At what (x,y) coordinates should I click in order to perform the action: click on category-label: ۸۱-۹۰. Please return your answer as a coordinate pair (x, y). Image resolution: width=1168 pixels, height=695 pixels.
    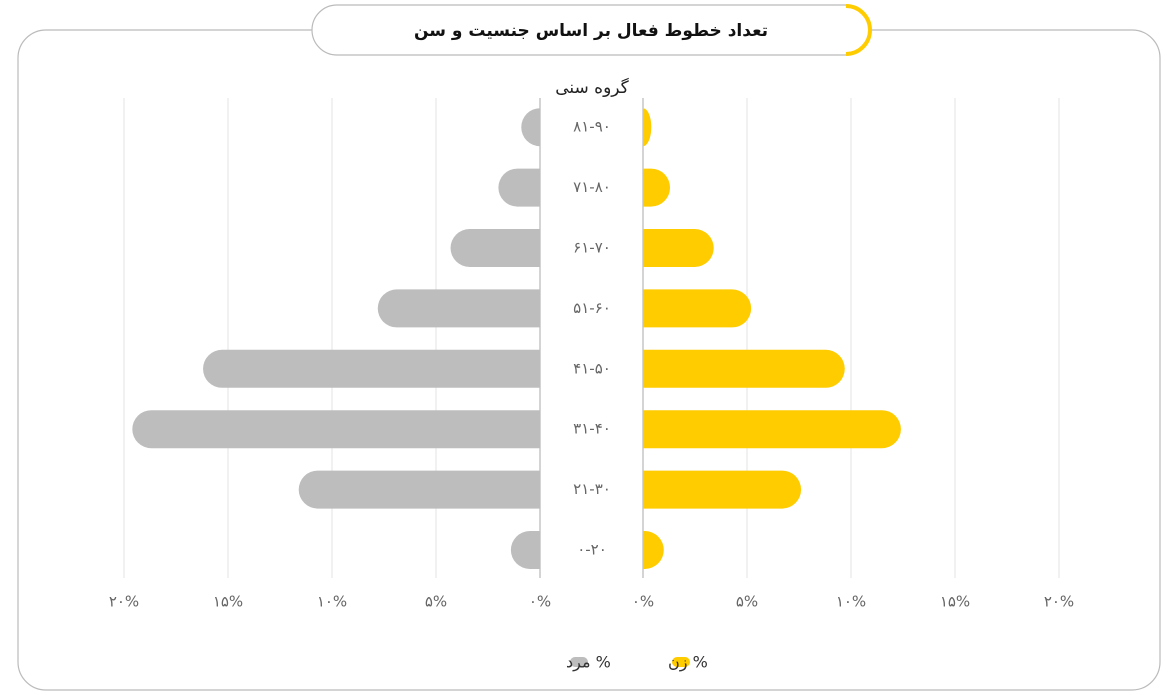
    Looking at the image, I should click on (592, 127).